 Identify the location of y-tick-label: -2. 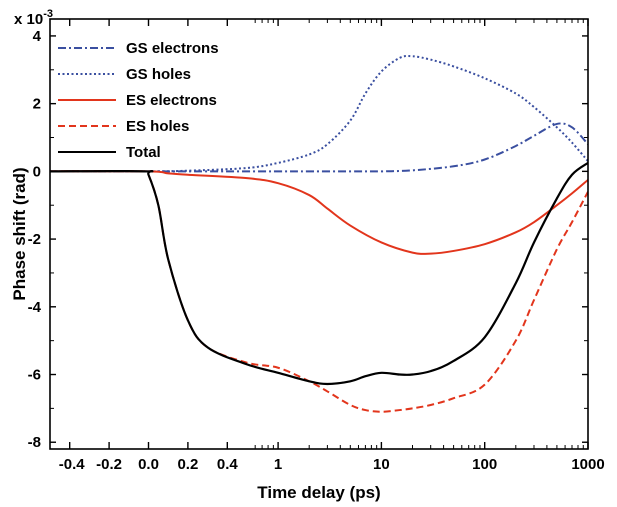
(34, 239).